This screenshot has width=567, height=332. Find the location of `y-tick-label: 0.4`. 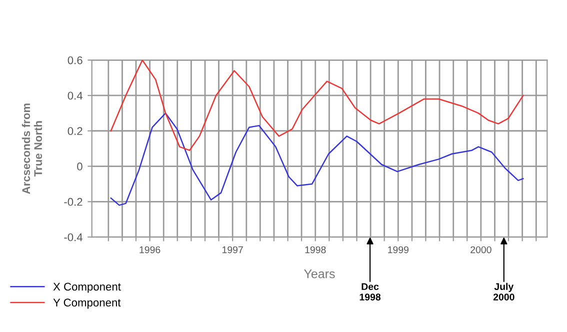

y-tick-label: 0.4 is located at coordinates (75, 96).